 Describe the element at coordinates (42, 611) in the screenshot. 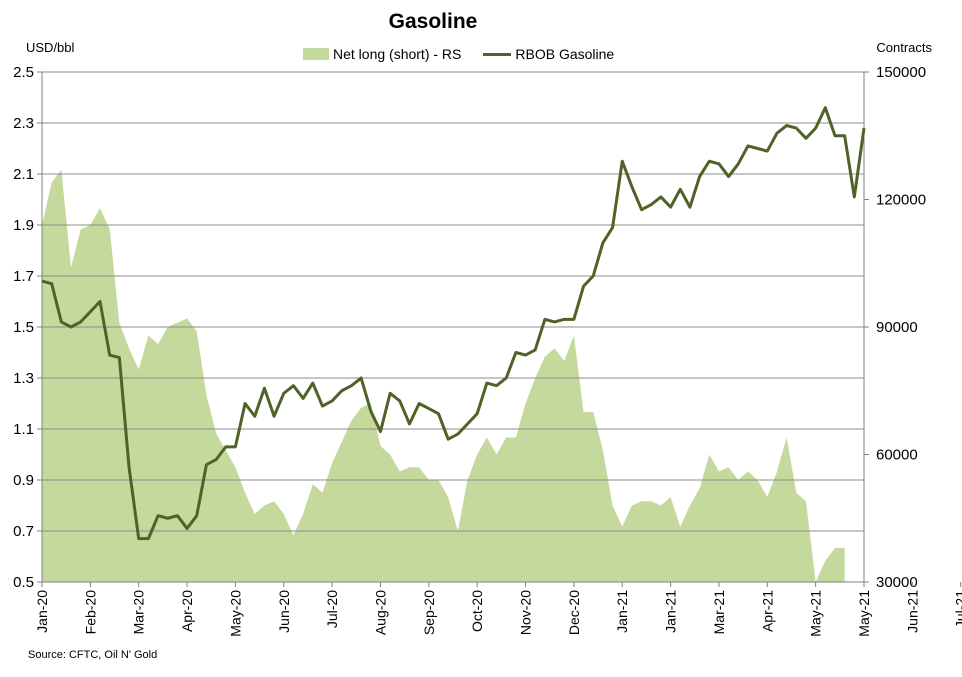

I see `x-axis-tick-label: Jan-20` at that location.